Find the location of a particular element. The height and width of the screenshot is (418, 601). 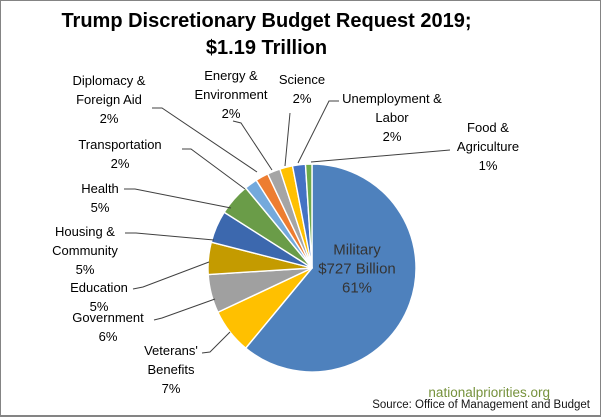

leader-line-government is located at coordinates (184, 309).